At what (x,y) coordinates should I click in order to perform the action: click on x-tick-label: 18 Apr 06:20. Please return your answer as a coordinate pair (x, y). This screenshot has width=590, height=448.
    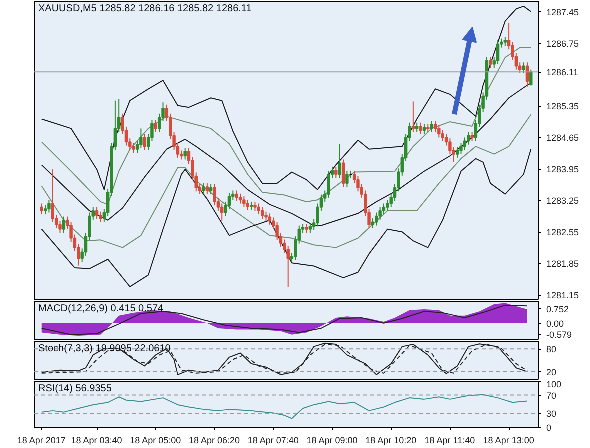
    Looking at the image, I should click on (214, 441).